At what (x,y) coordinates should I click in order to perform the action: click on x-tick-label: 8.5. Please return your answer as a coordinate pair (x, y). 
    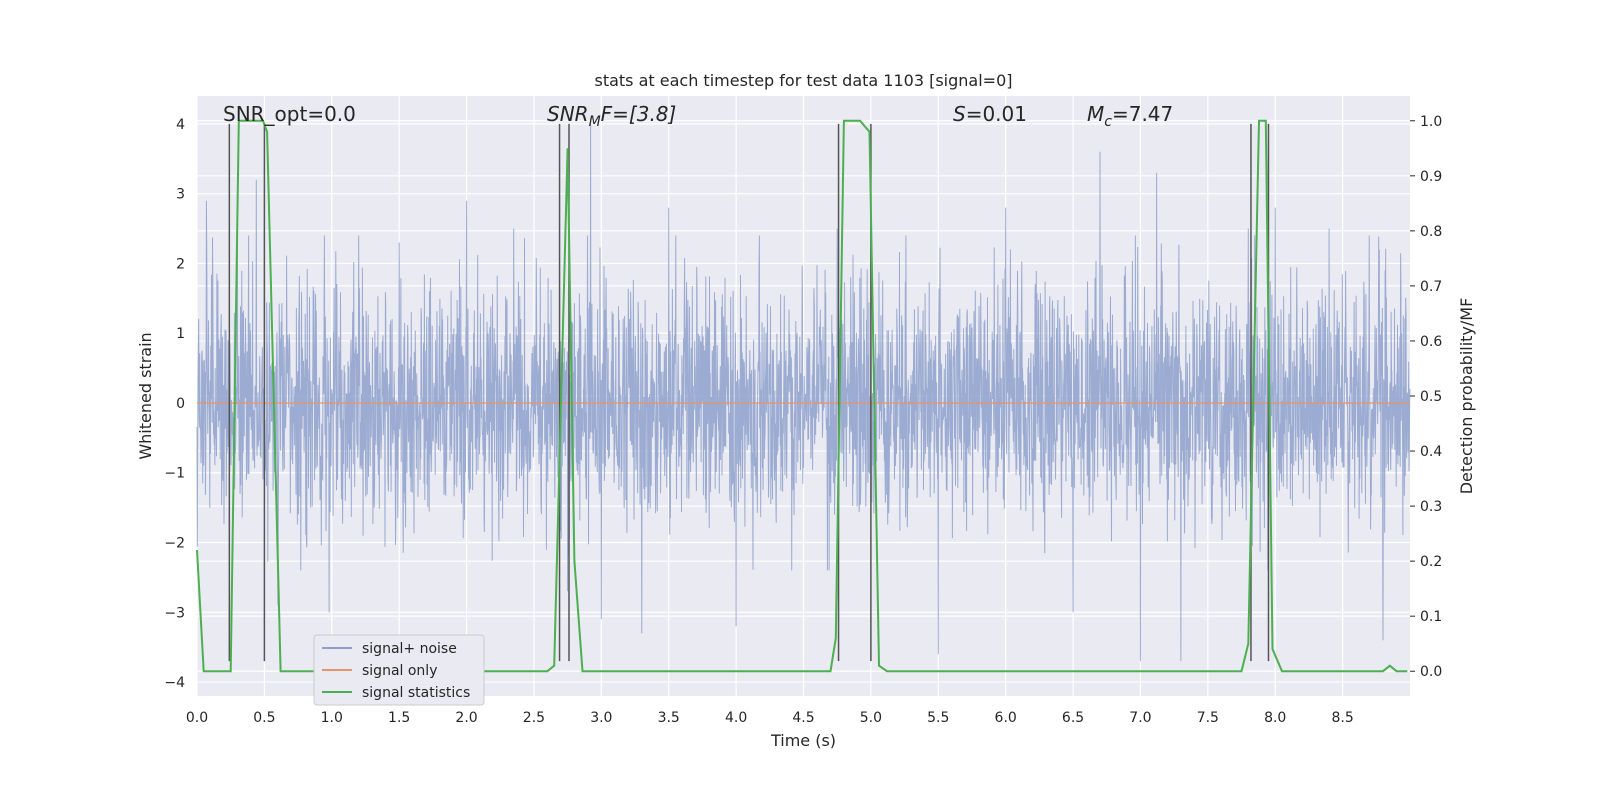
    Looking at the image, I should click on (1342, 718).